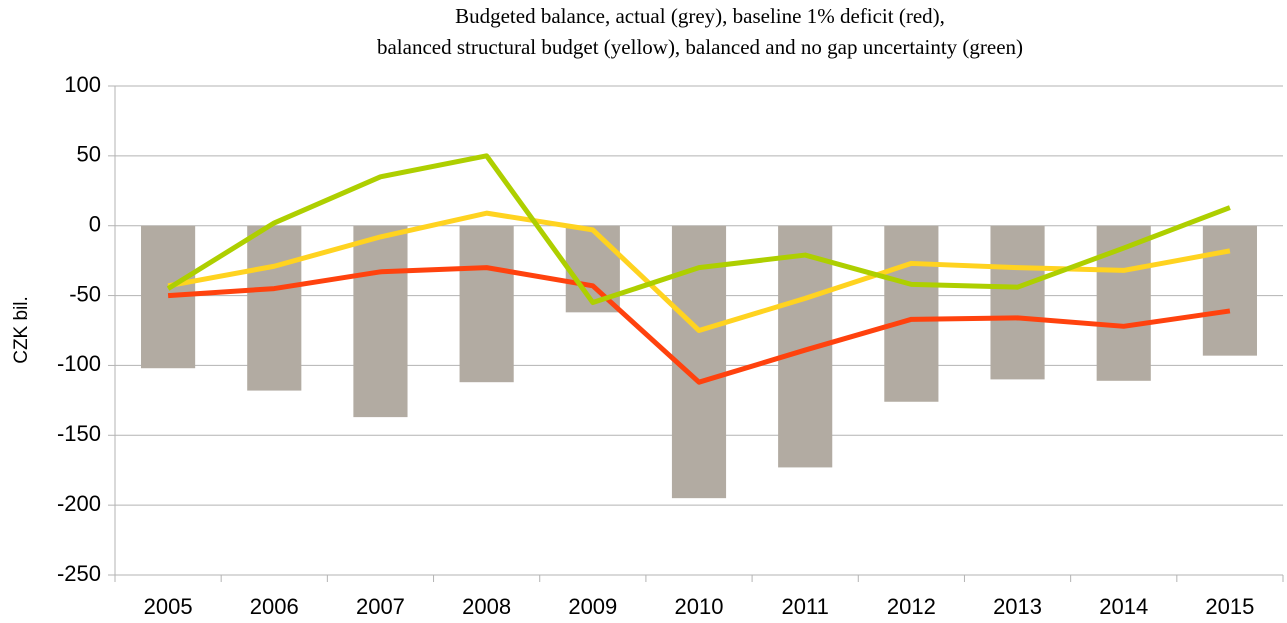  I want to click on y-tick-label: 0, so click(95, 224).